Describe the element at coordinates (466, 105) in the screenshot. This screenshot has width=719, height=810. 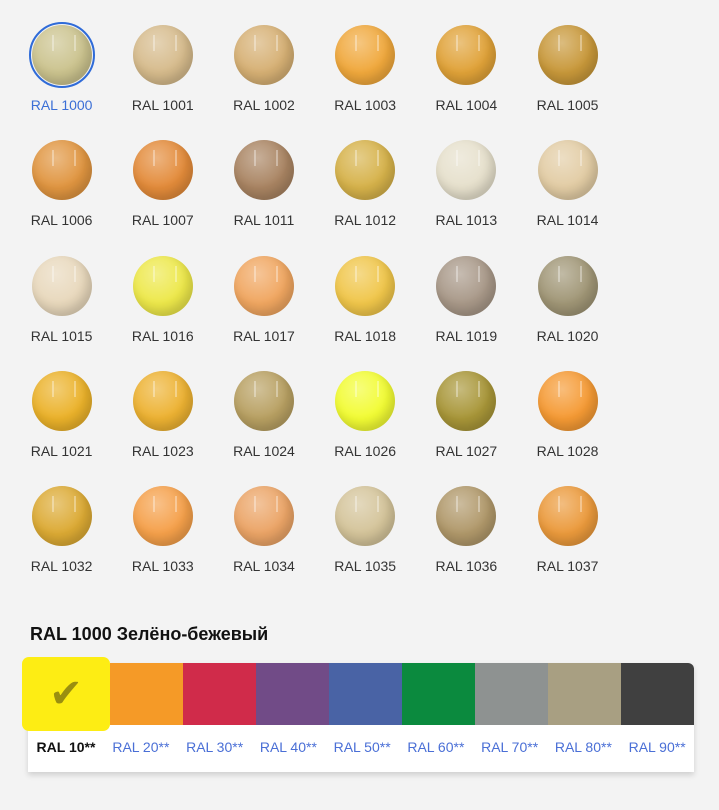
I see `swatch-label: RAL 1004` at that location.